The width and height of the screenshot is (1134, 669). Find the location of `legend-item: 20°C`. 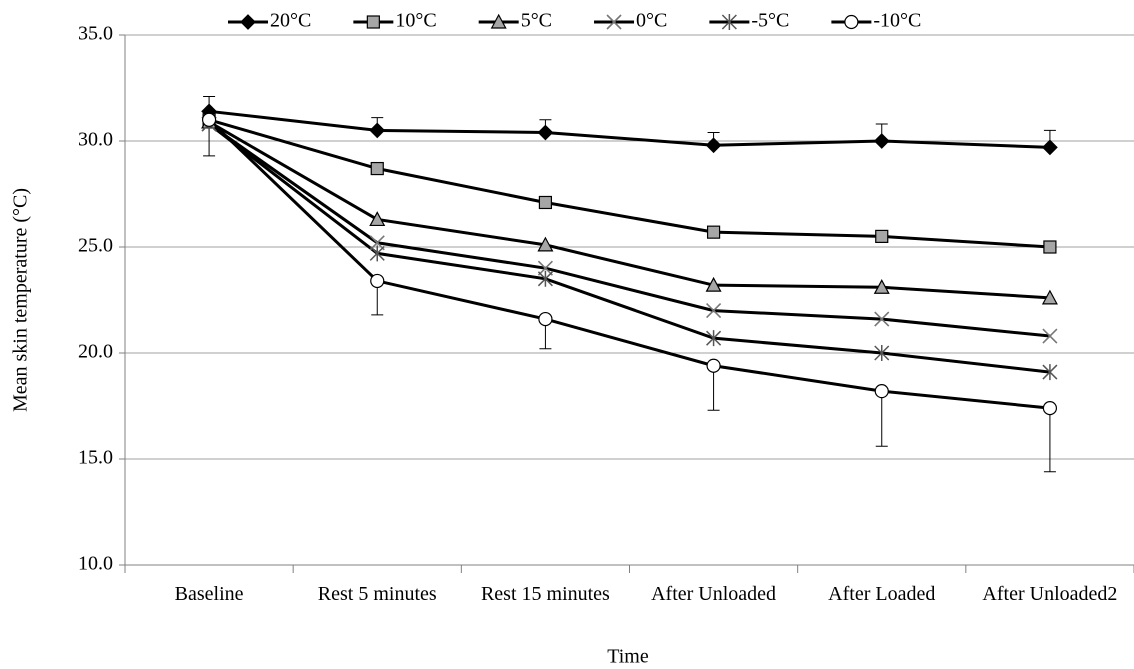

legend-item: 20°C is located at coordinates (269, 21).